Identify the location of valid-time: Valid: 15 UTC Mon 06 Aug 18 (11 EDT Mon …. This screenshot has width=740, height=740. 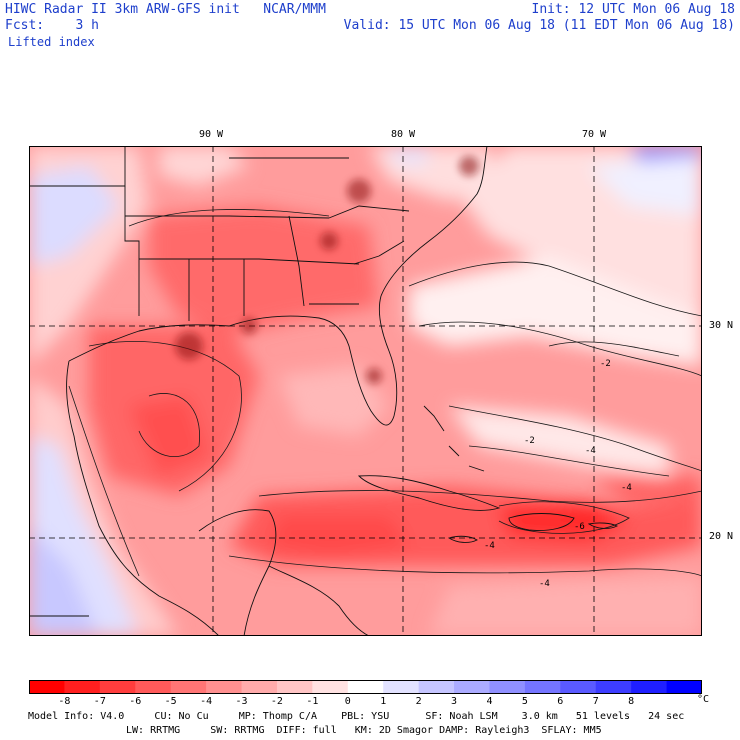
(539, 25).